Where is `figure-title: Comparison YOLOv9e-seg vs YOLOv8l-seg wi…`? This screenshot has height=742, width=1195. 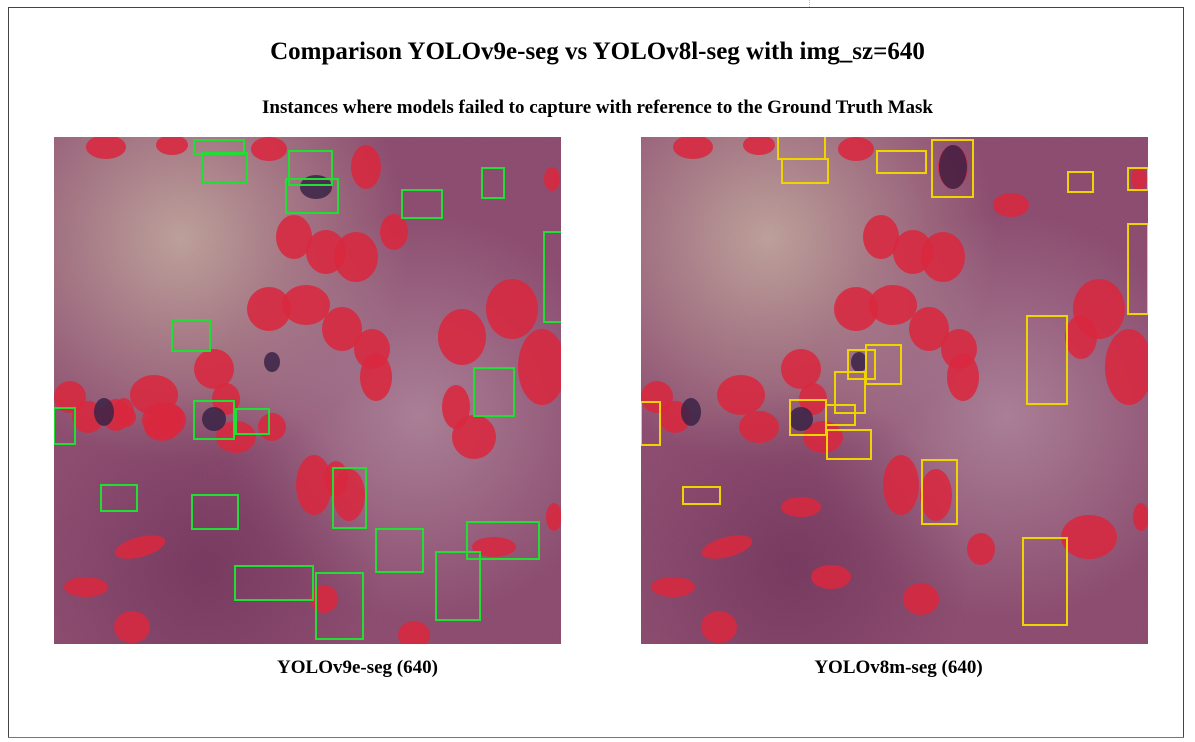 figure-title: Comparison YOLOv9e-seg vs YOLOv8l-seg wi… is located at coordinates (597, 51).